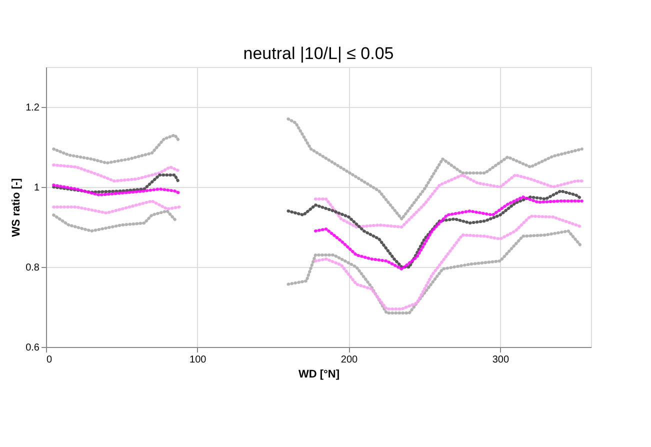  Describe the element at coordinates (33, 348) in the screenshot. I see `y-tick-label: 0.6` at that location.